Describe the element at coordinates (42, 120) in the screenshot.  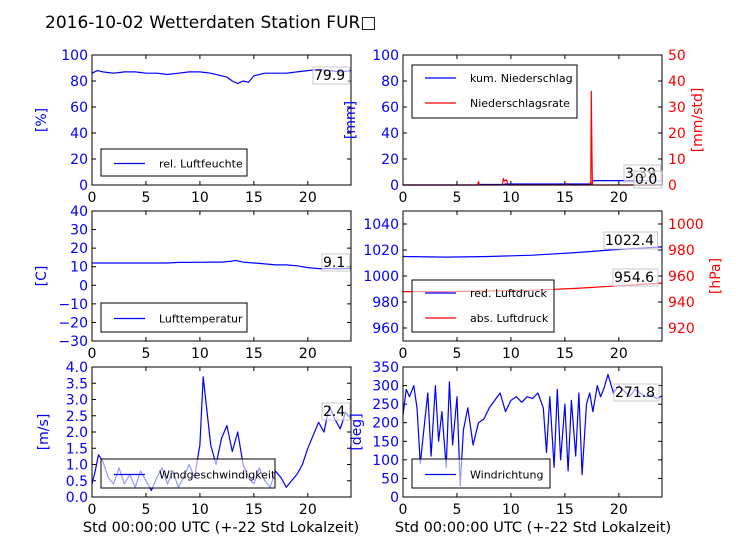
I see `y-axis-label: [%]` at that location.